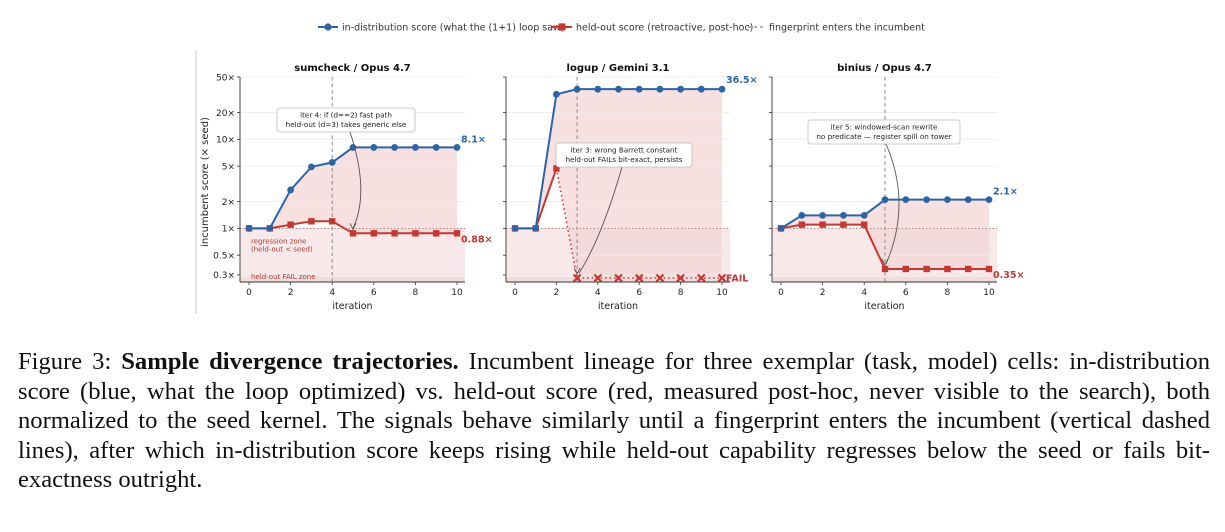  What do you see at coordinates (741, 80) in the screenshot?
I see `in-dist-end-label: 36.5×` at bounding box center [741, 80].